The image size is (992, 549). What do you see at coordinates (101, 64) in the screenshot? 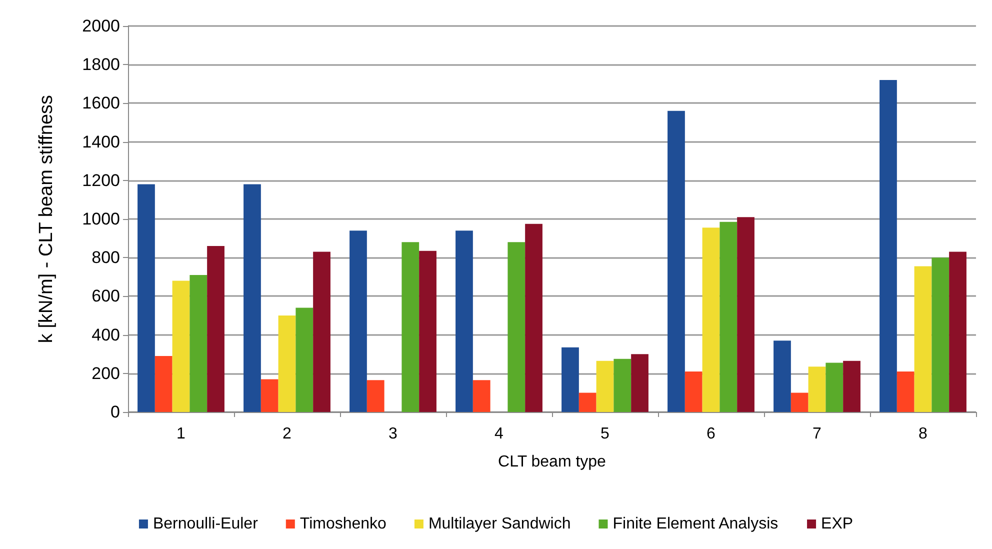
I see `y-tick-label: 1800` at bounding box center [101, 64].